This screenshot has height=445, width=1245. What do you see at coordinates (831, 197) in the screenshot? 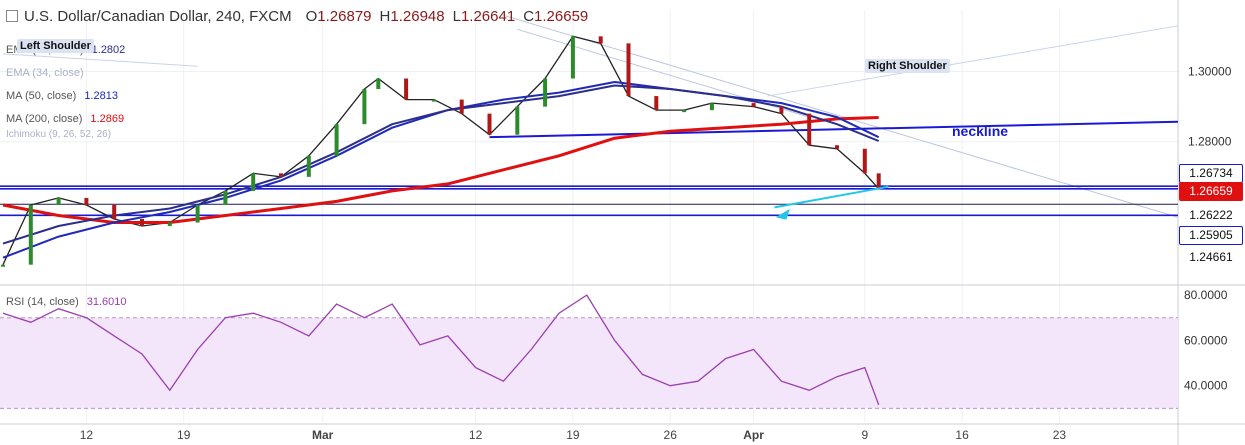
I see `projection-arrow` at bounding box center [831, 197].